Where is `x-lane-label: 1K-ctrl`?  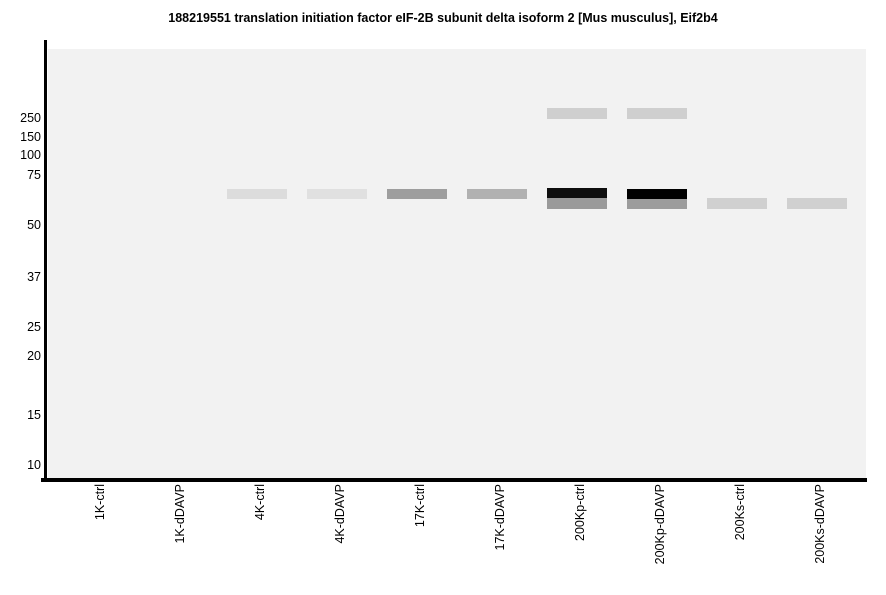 x-lane-label: 1K-ctrl is located at coordinates (100, 502).